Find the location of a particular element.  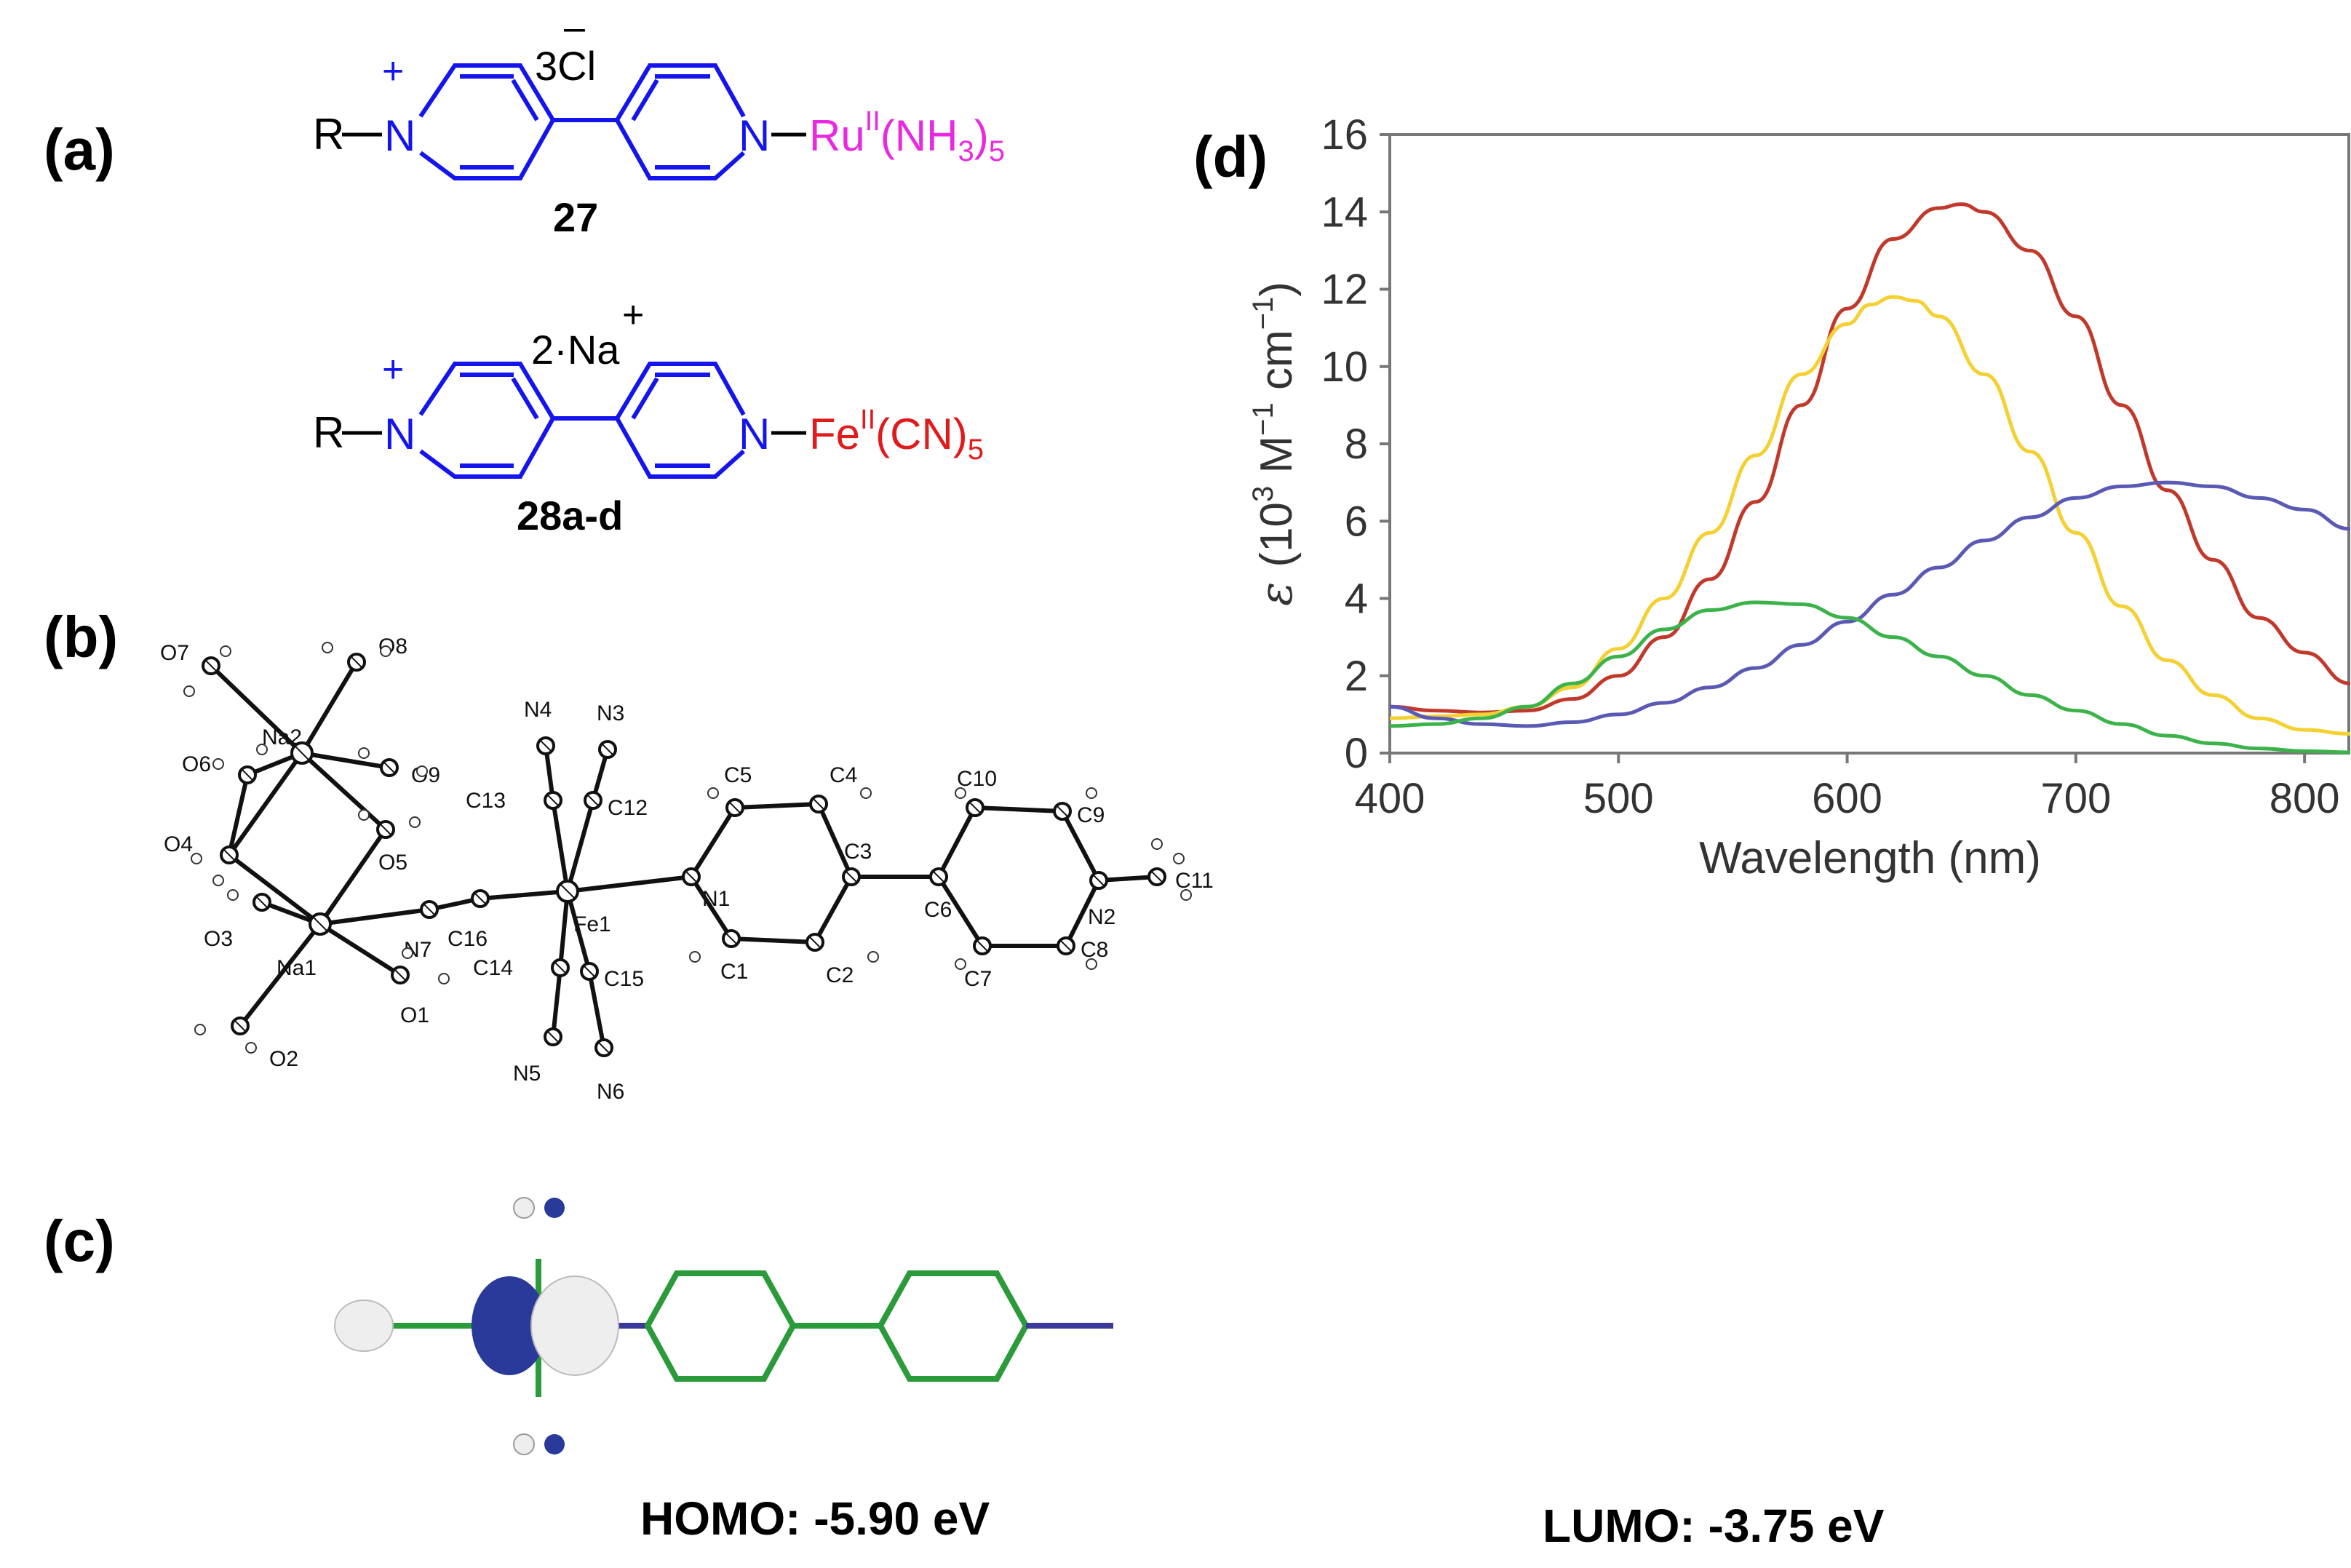

y-tick-label: 0 is located at coordinates (1356, 753).